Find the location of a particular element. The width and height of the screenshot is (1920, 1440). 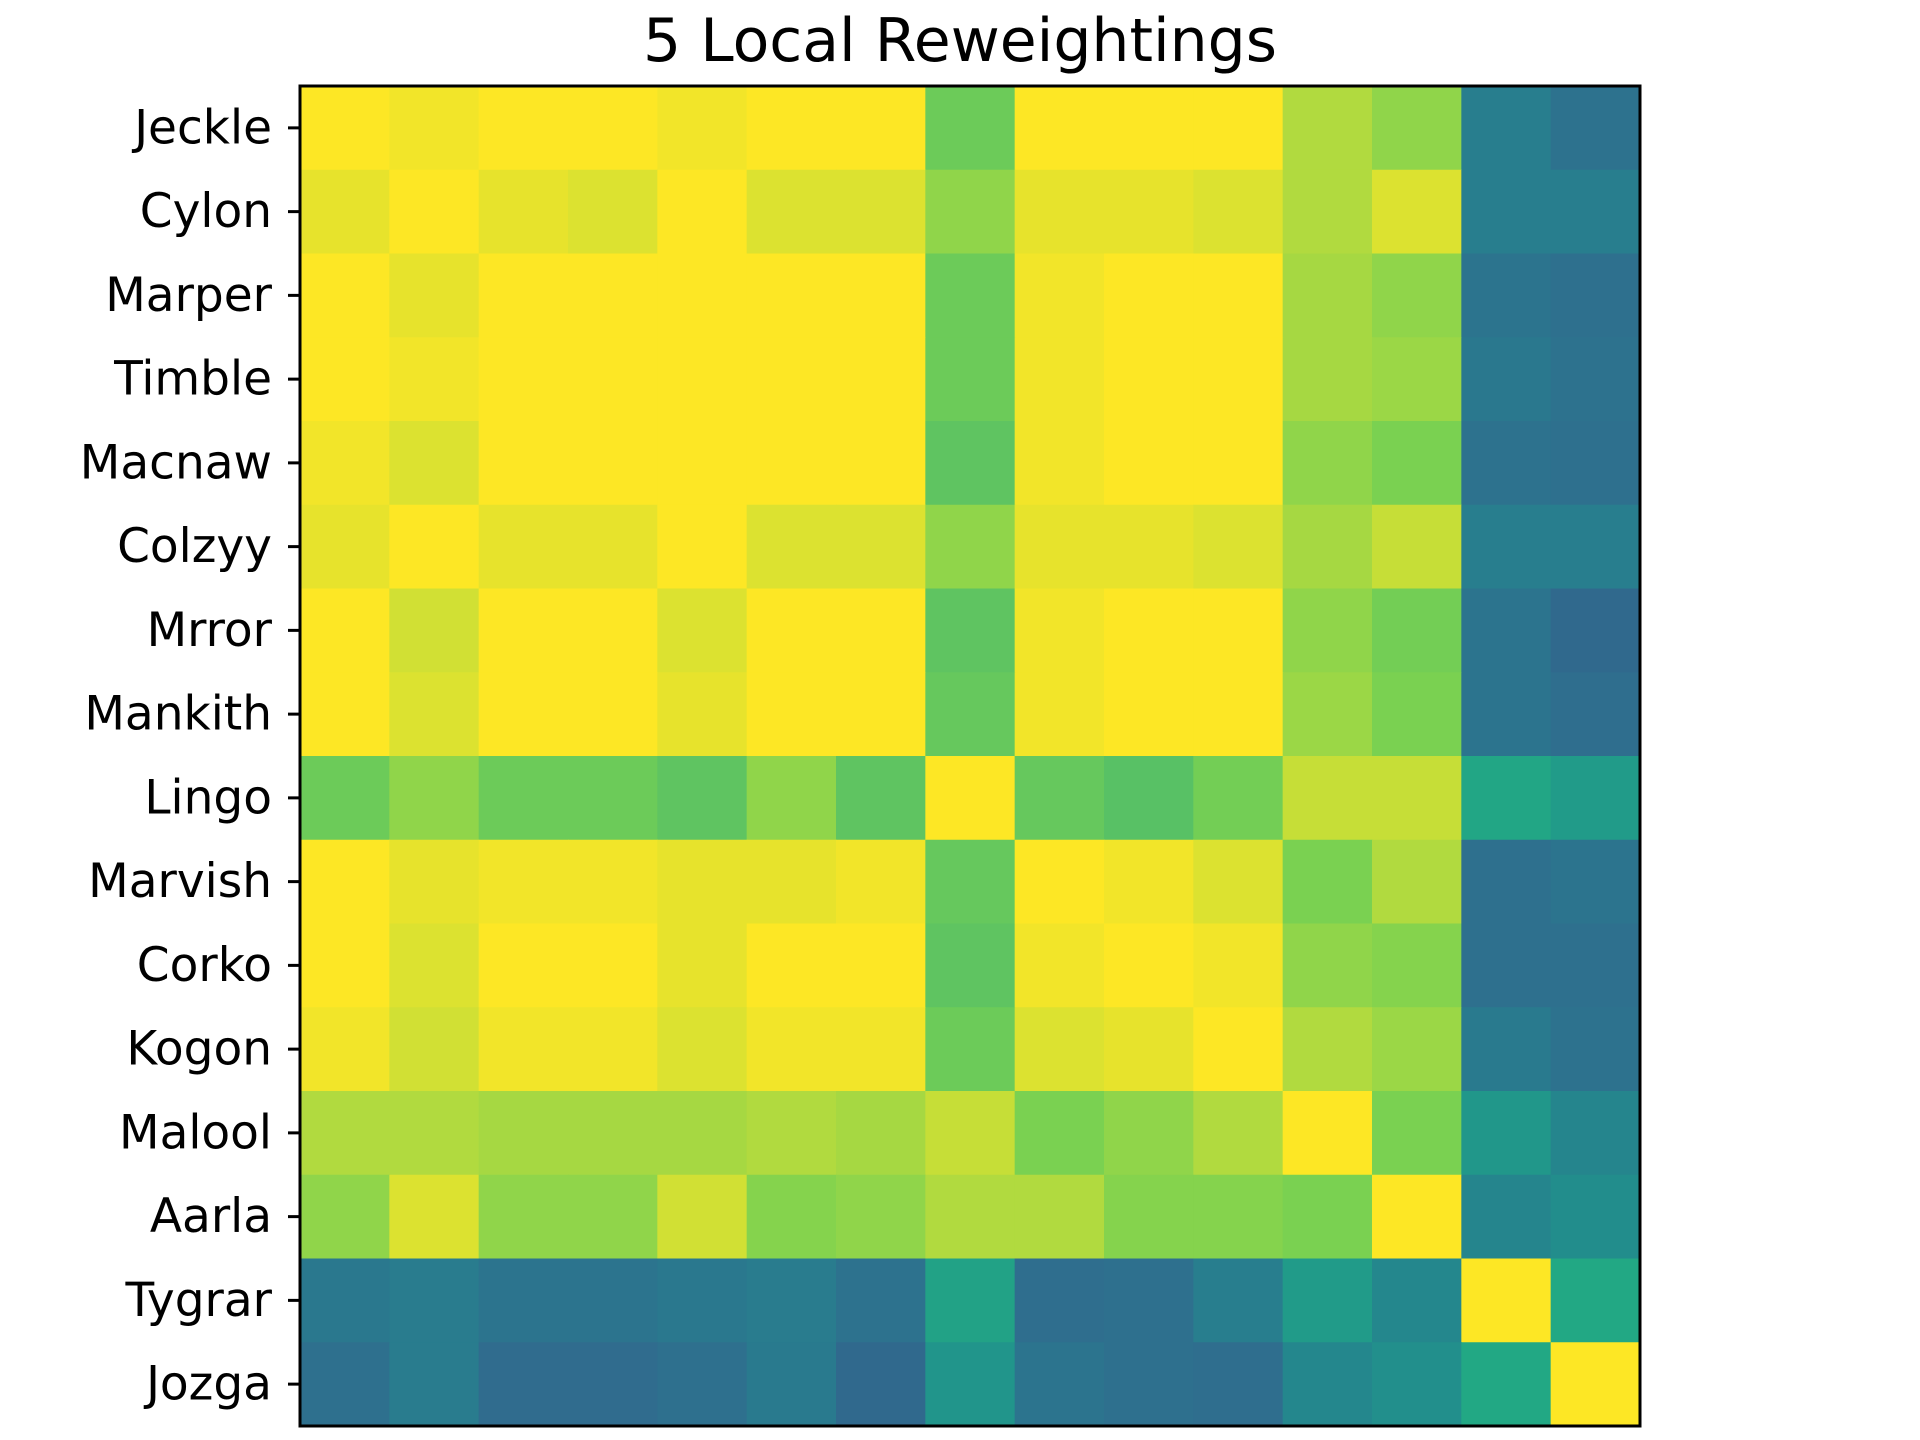

heatmap-cell-r7-c2 is located at coordinates (523, 714).